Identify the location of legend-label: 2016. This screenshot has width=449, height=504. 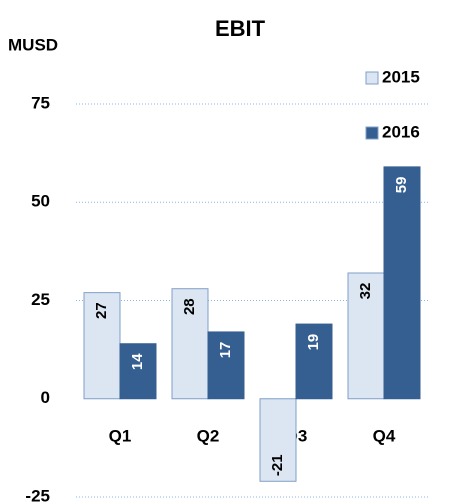
(401, 131).